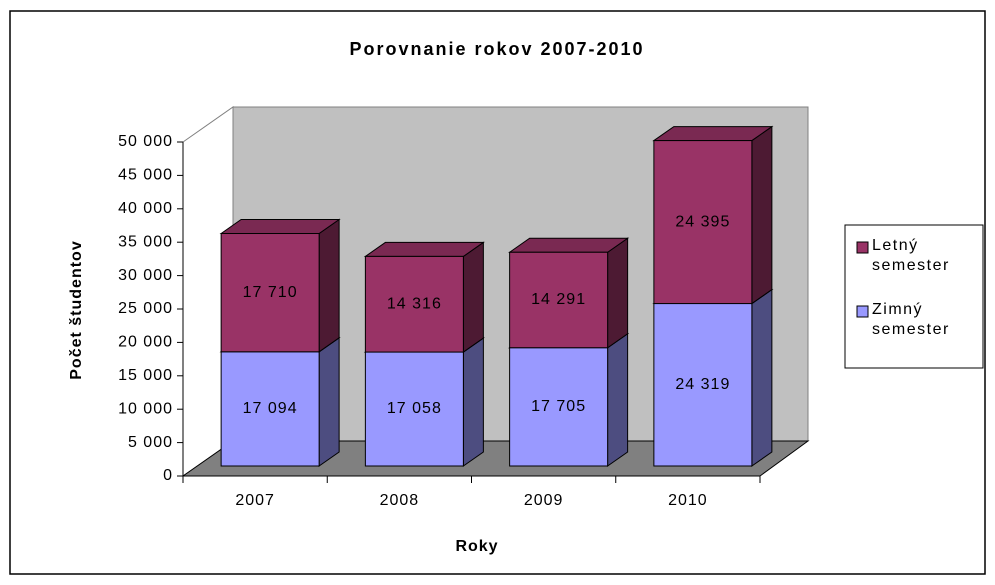 The height and width of the screenshot is (585, 995). What do you see at coordinates (476, 546) in the screenshot?
I see `x-axis-title: Roky` at bounding box center [476, 546].